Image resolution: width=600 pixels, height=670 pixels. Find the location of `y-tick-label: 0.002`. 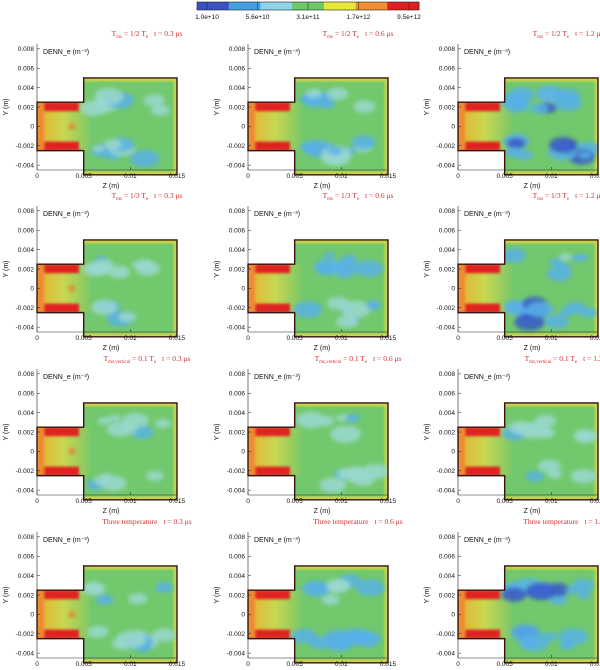

y-tick-label: 0.002 is located at coordinates (237, 595).